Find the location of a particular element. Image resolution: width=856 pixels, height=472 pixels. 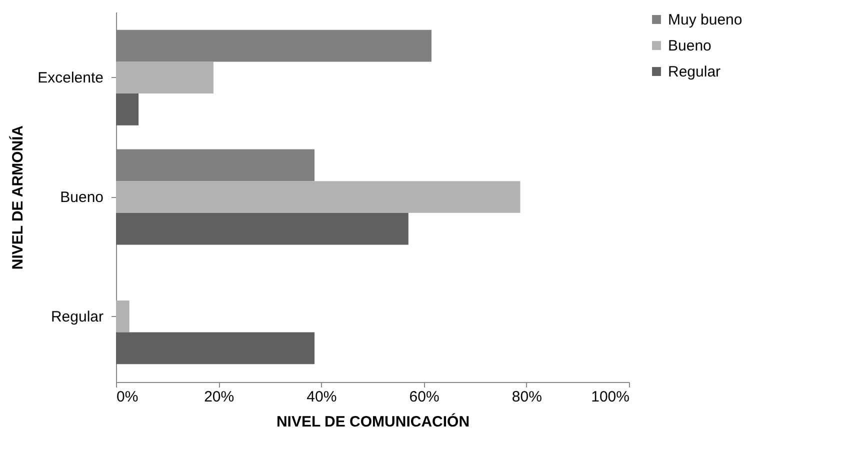

x-tick-label: 0% is located at coordinates (127, 397).